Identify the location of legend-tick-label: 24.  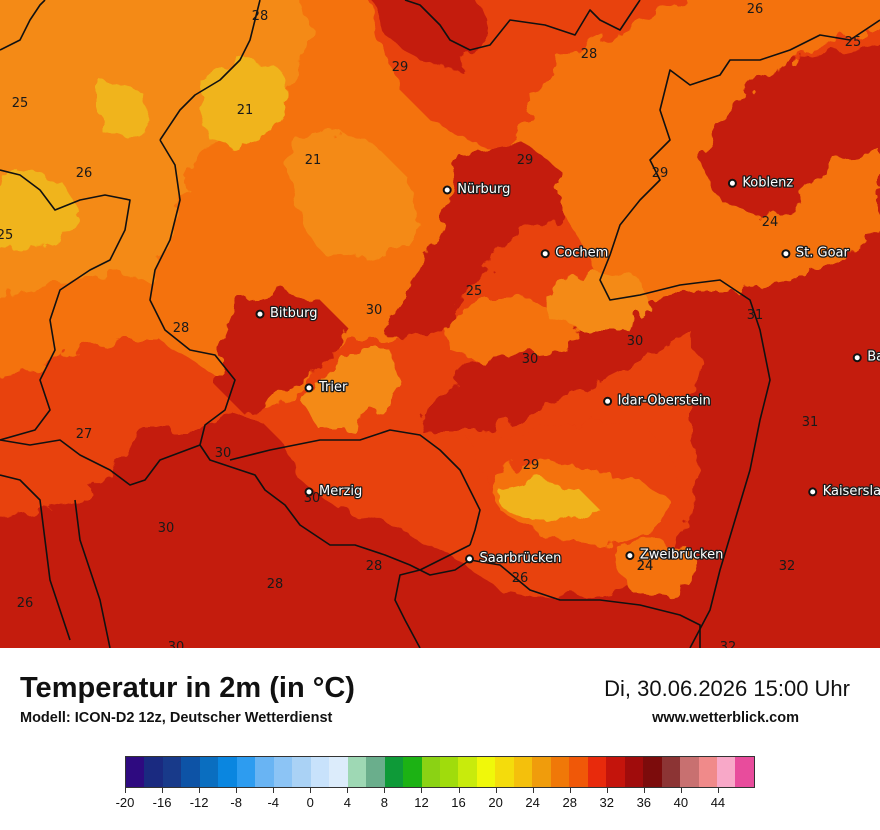
(532, 802).